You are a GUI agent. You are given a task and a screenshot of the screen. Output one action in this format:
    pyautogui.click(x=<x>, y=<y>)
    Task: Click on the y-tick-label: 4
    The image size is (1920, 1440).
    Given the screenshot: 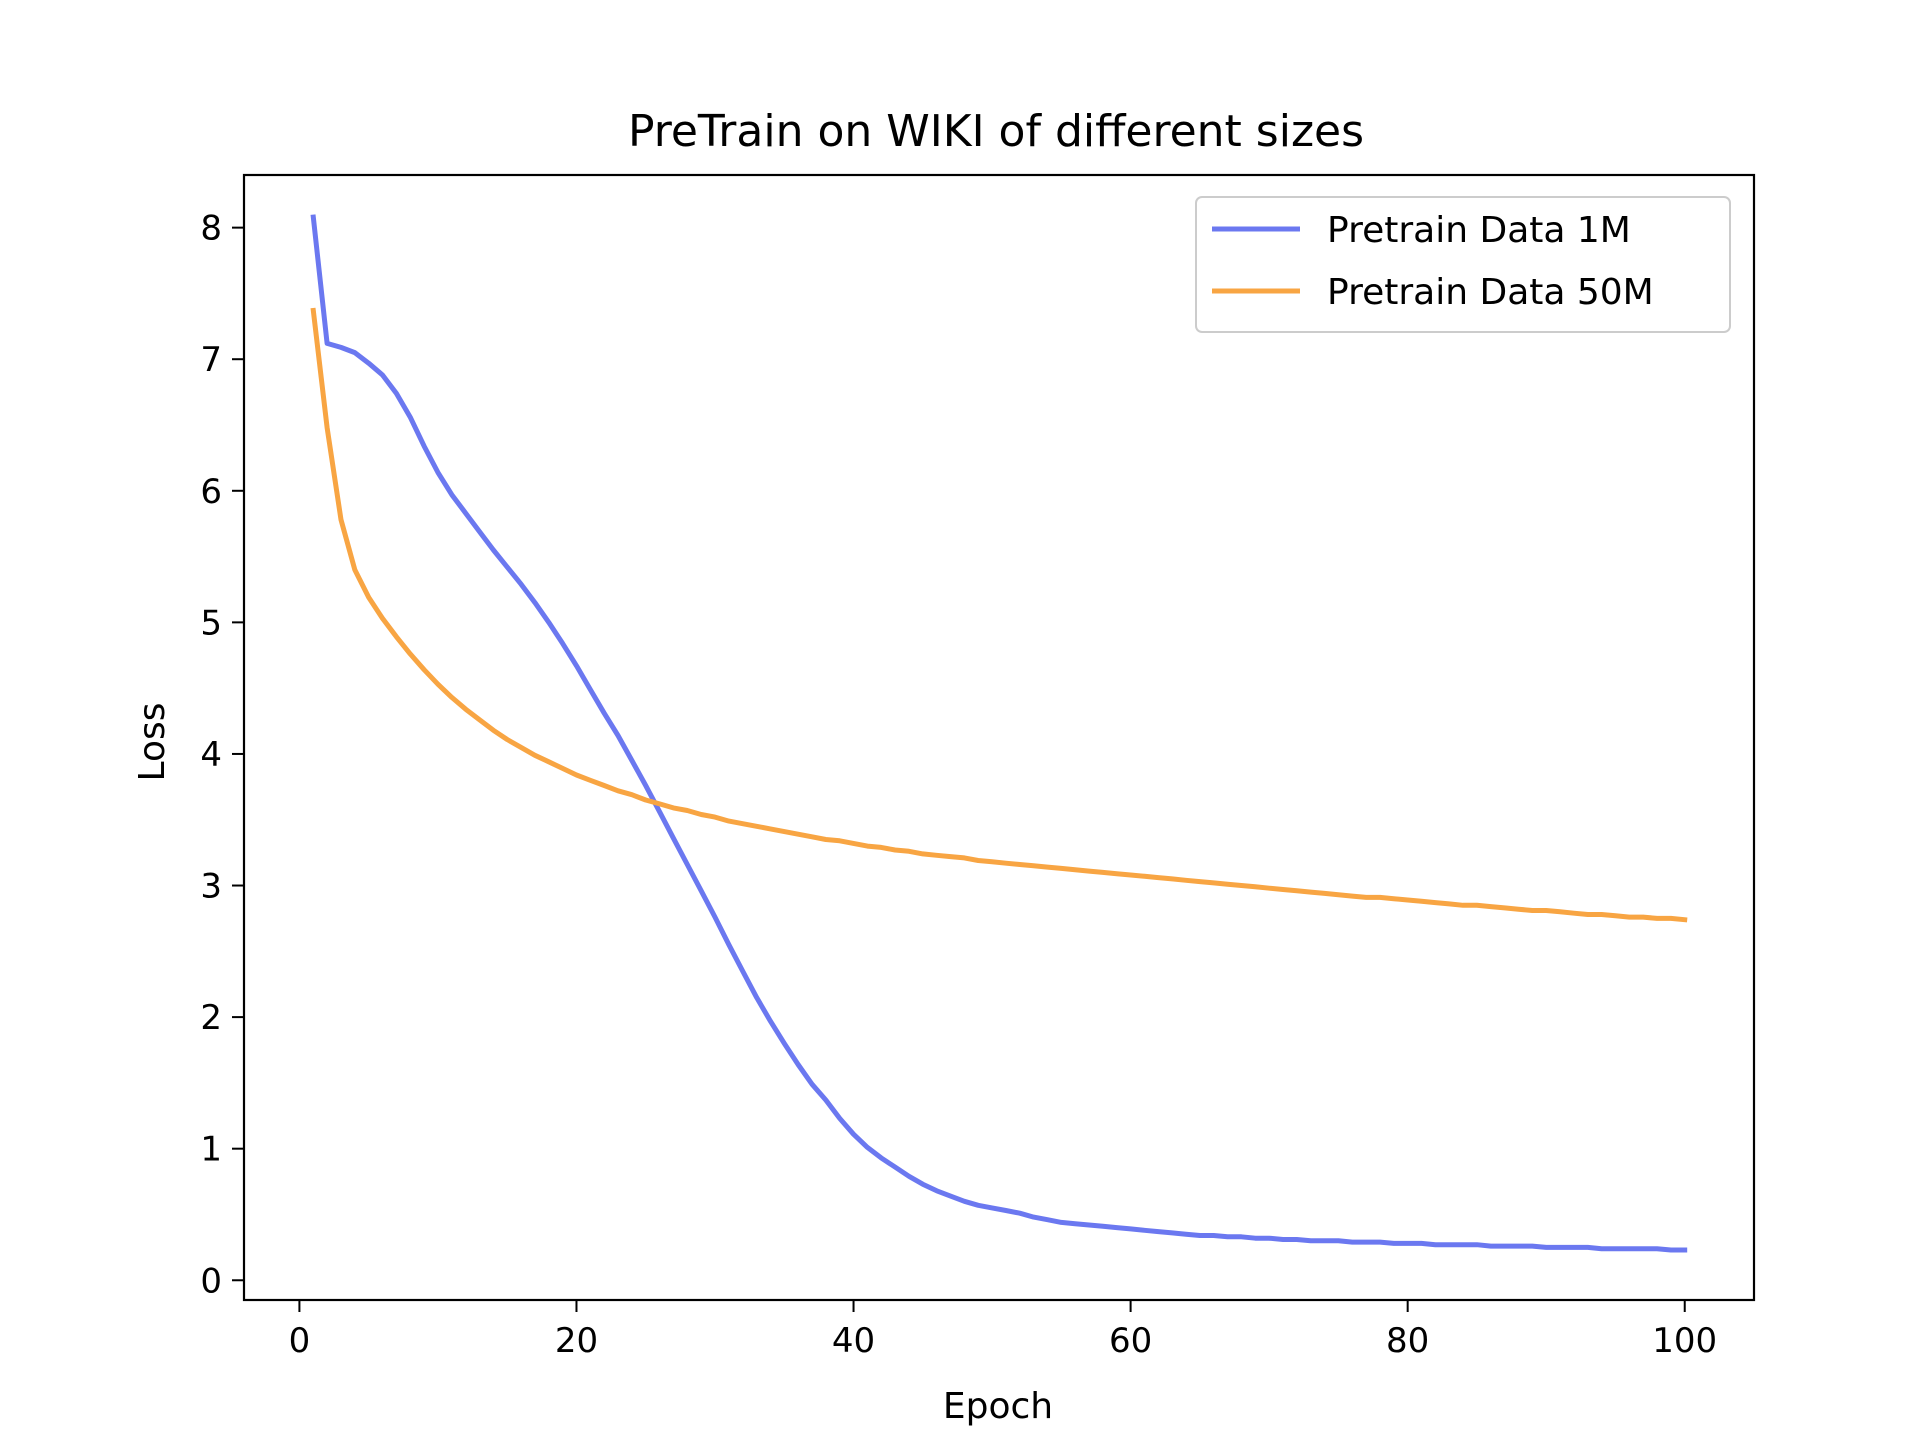 What is the action you would take?
    pyautogui.click(x=211, y=755)
    